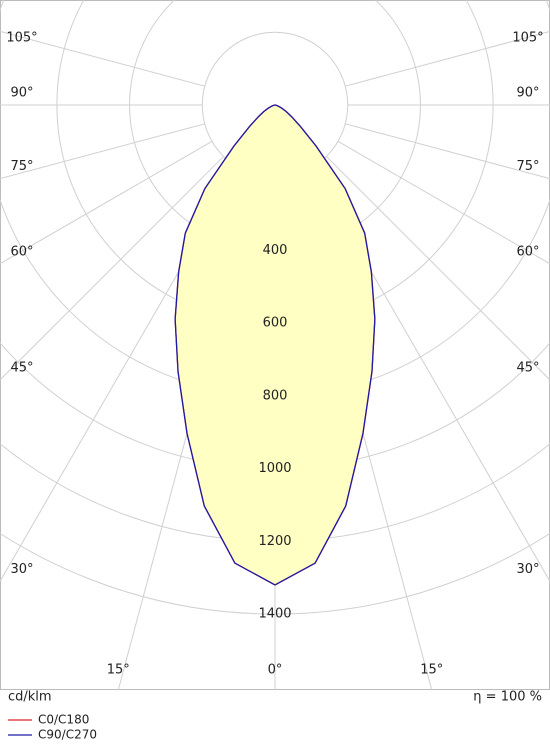  Describe the element at coordinates (274, 614) in the screenshot. I see `ring-label: 1400` at that location.